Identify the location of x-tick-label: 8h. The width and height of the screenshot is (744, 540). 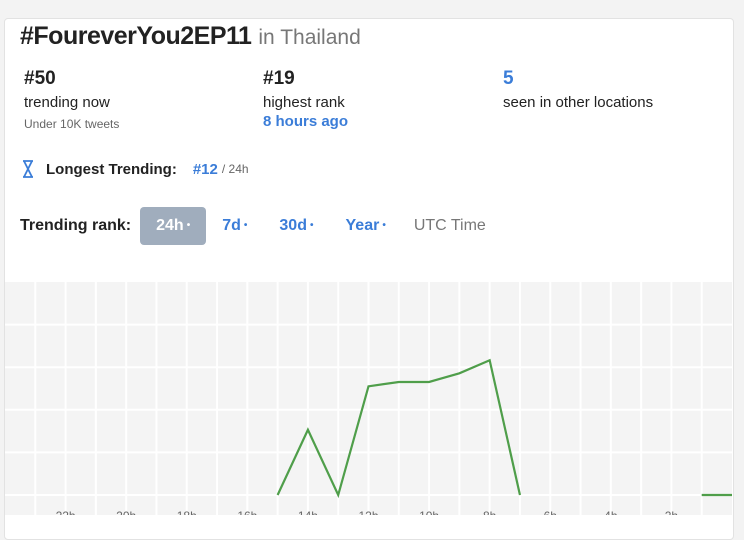
(489, 512).